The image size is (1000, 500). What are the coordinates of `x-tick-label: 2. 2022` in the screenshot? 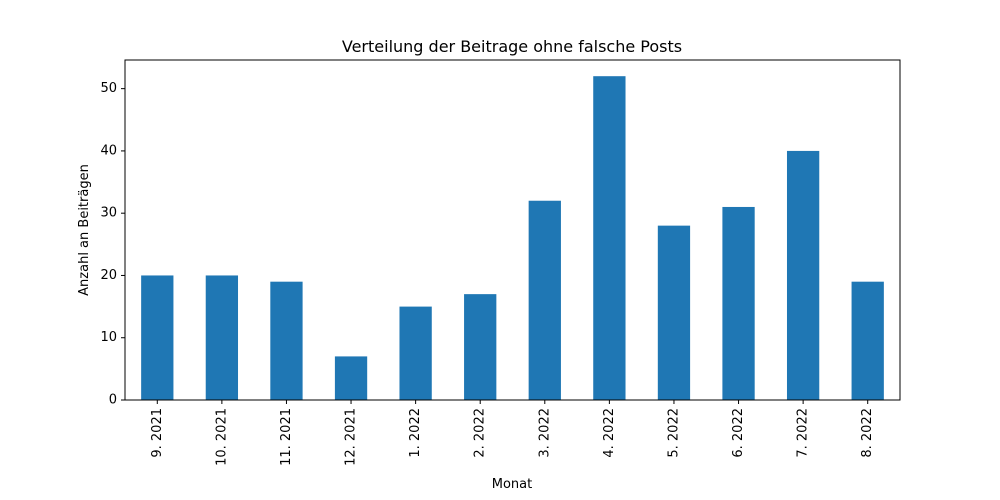 It's located at (480, 433).